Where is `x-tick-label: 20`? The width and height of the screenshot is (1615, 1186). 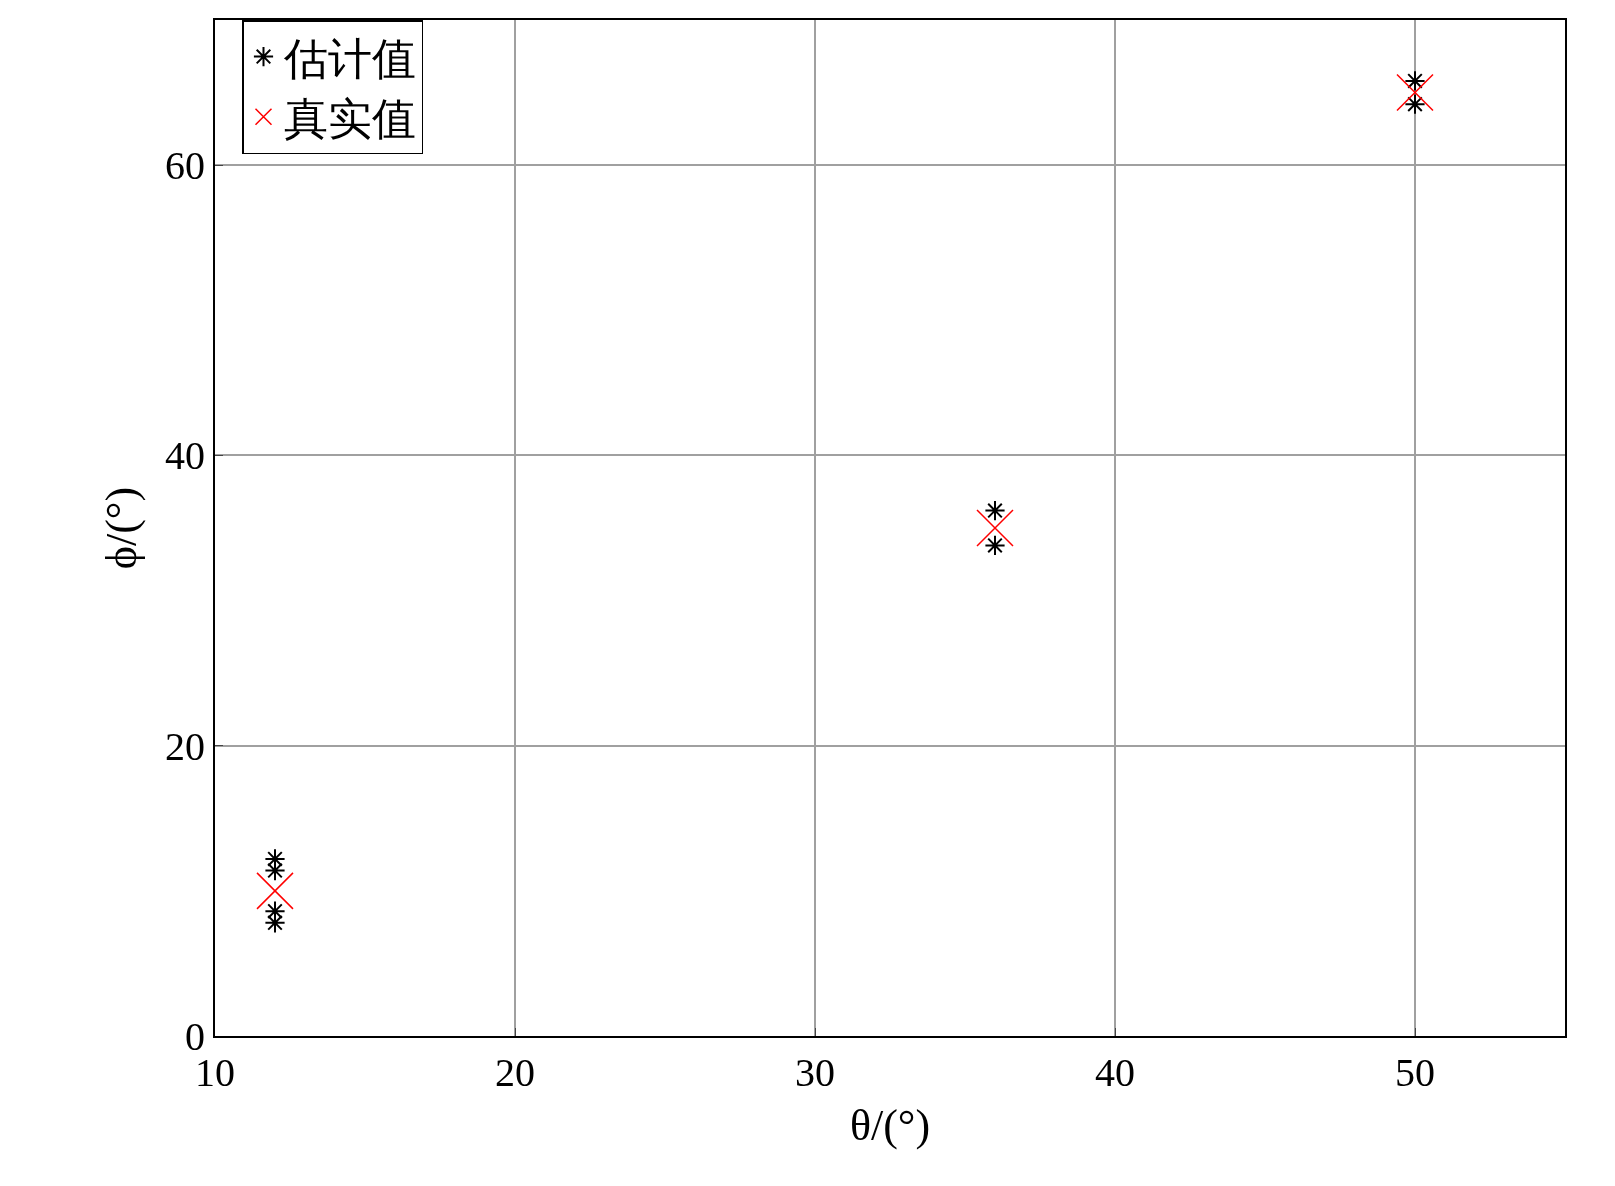
x-tick-label: 20 is located at coordinates (515, 1072).